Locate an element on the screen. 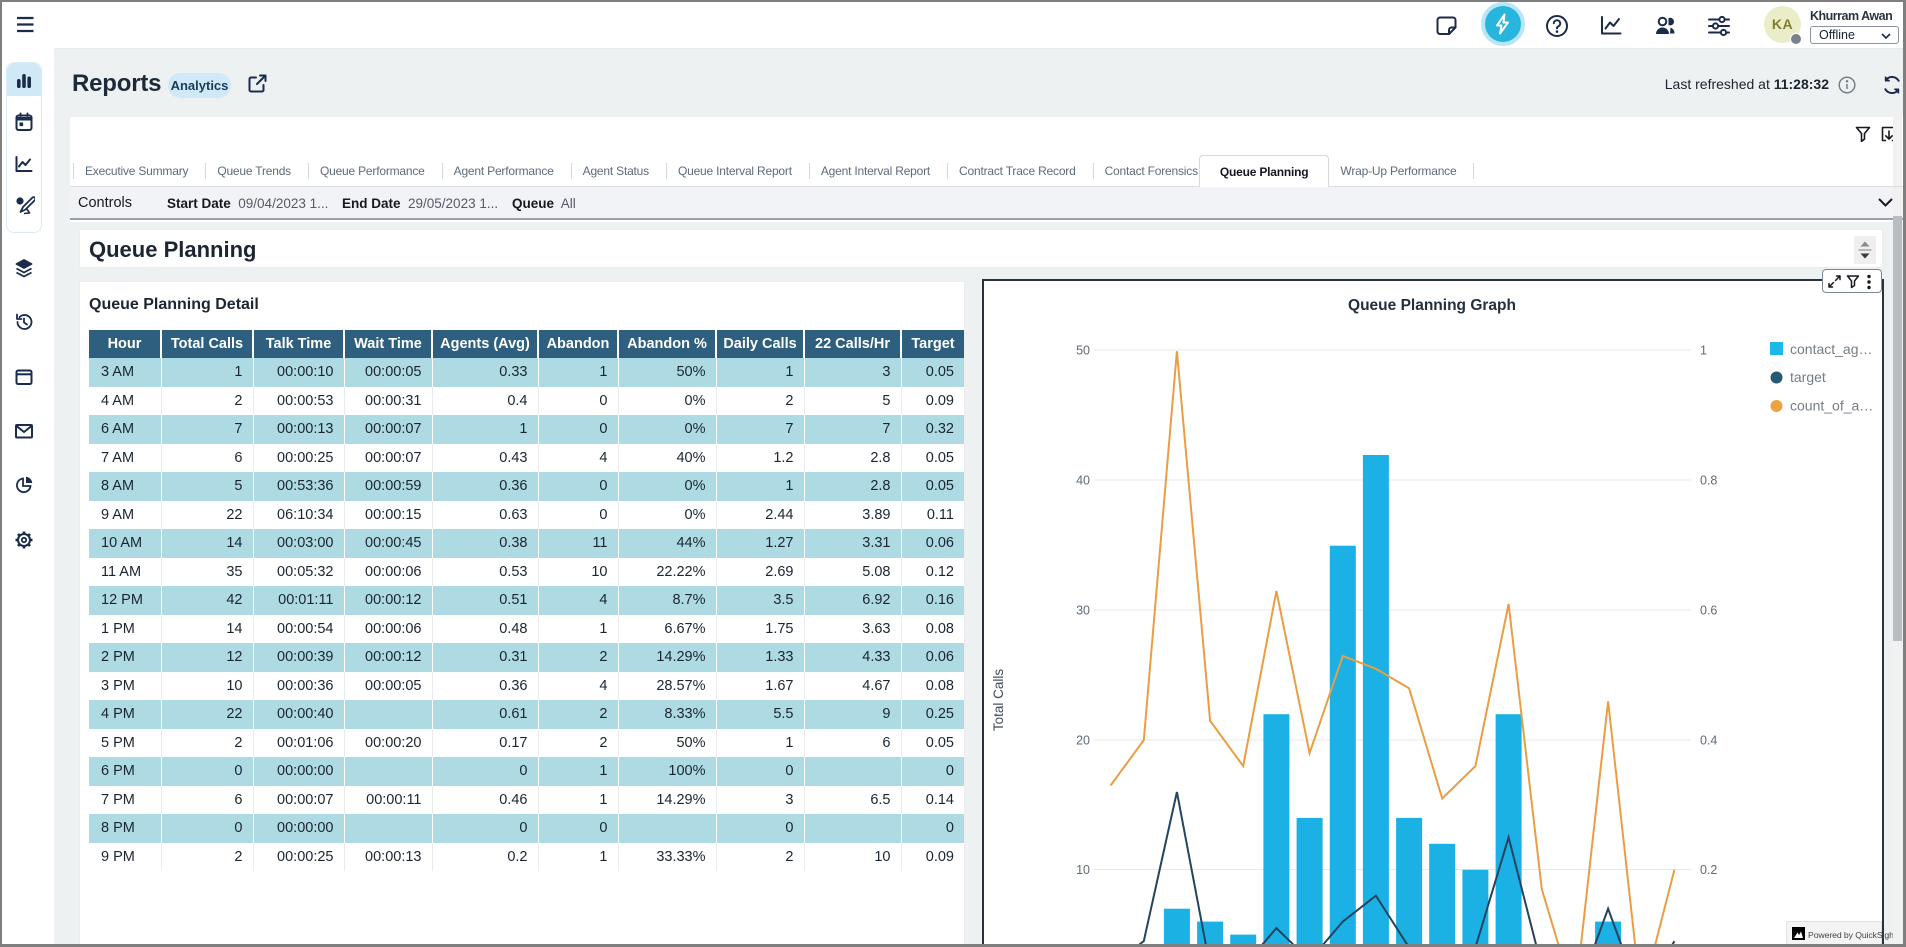 Image resolution: width=1906 pixels, height=947 pixels. svg-text: Total Calls is located at coordinates (998, 700).